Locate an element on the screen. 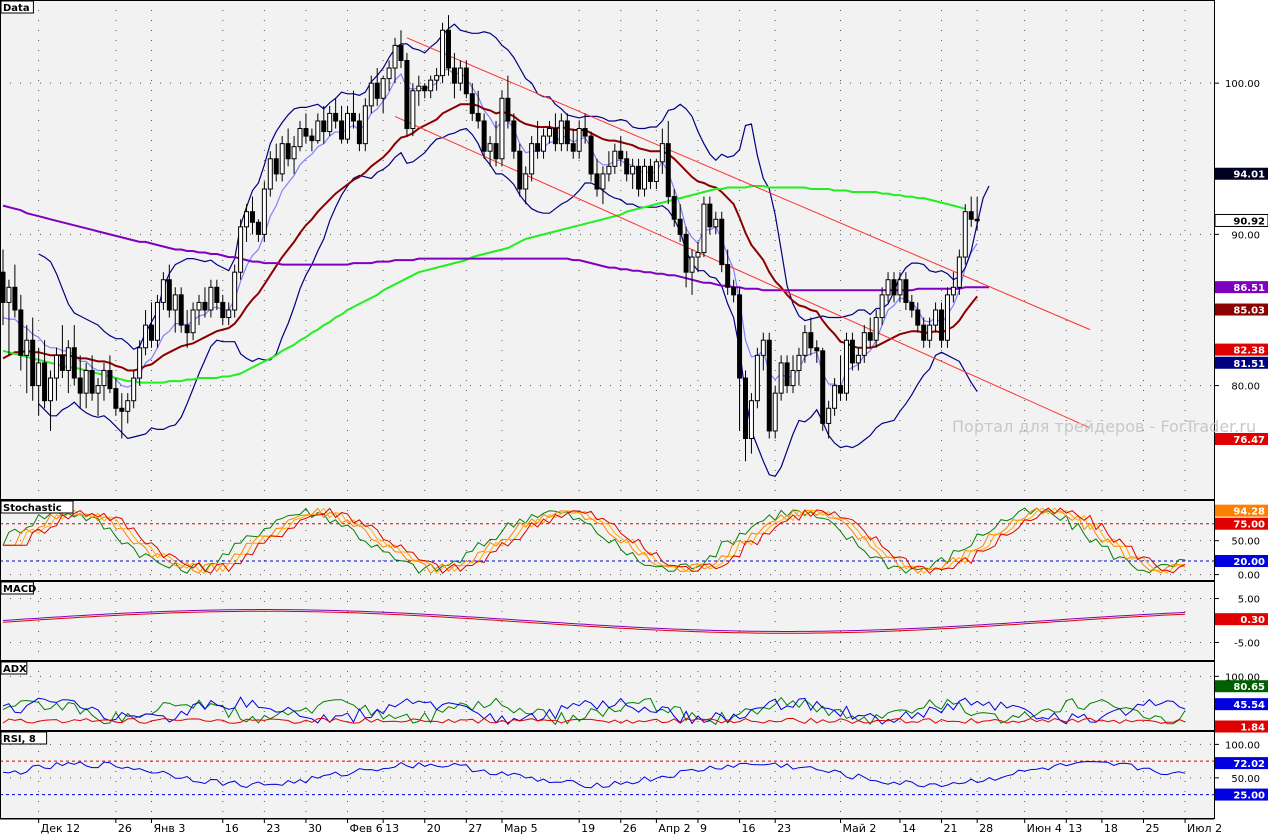 This screenshot has height=838, width=1268. y-tick-label: 50.00 is located at coordinates (1245, 779).